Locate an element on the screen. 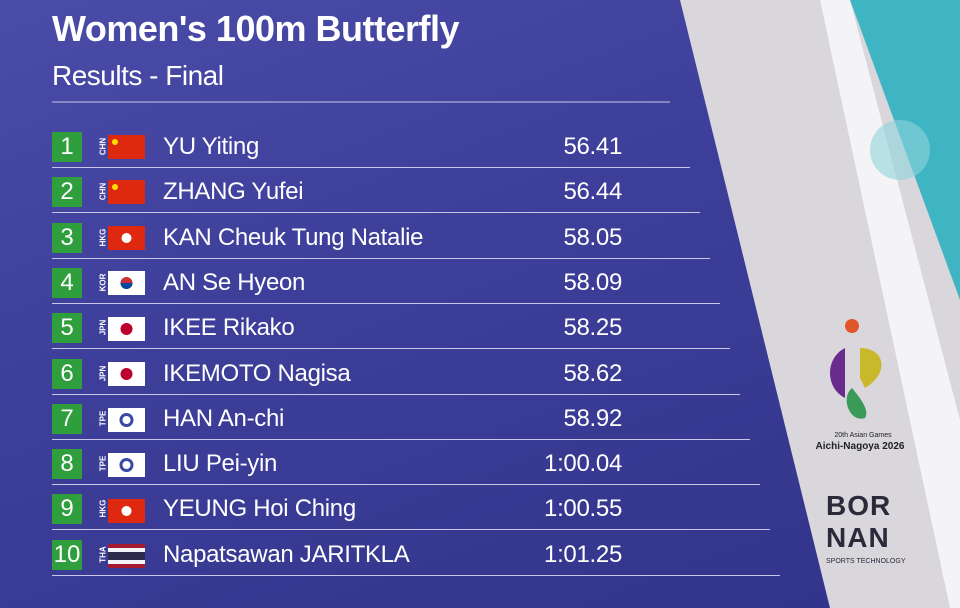  result-time: 1:00.55 is located at coordinates (583, 509).